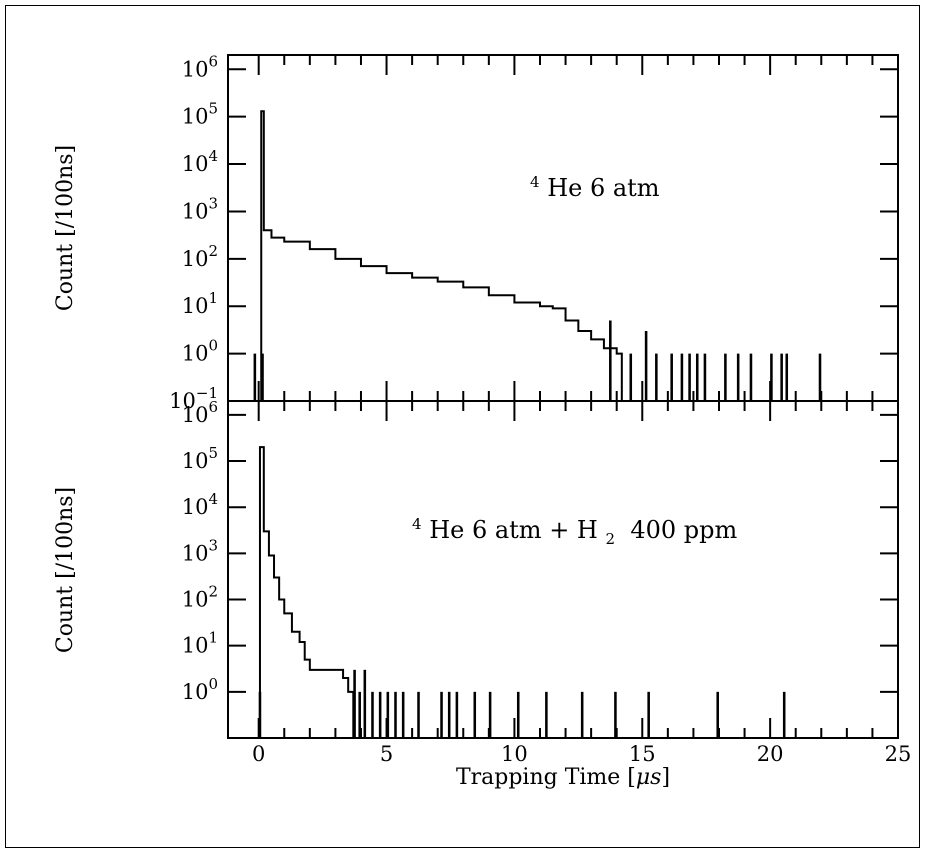 The width and height of the screenshot is (927, 853). What do you see at coordinates (213, 592) in the screenshot?
I see `y-tick-label-exp: 2` at bounding box center [213, 592].